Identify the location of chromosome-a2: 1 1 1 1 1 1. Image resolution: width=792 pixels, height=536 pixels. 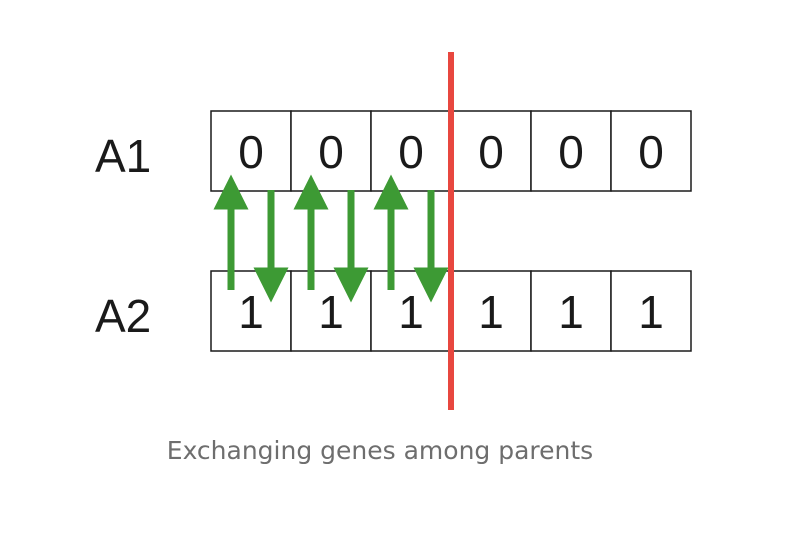
(451, 311).